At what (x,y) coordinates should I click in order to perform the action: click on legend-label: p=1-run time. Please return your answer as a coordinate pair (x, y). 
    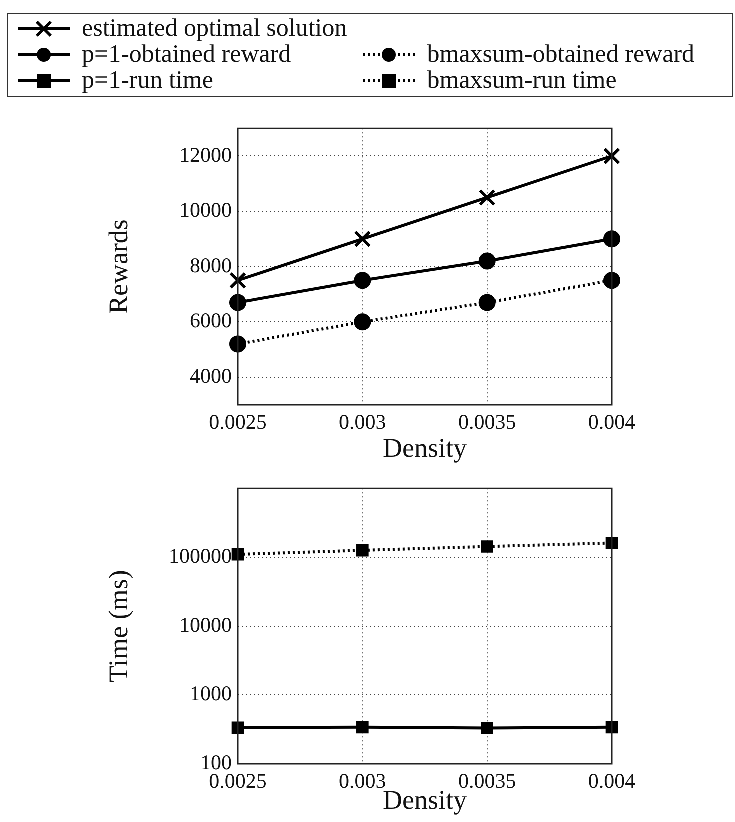
    Looking at the image, I should click on (148, 80).